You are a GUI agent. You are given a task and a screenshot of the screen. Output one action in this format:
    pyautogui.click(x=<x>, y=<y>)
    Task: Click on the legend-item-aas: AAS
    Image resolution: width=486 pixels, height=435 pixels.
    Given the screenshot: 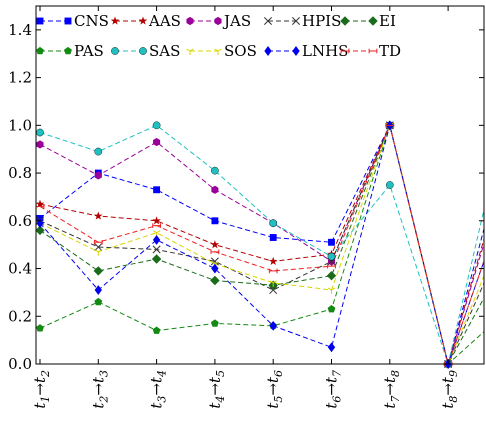 What is the action you would take?
    pyautogui.click(x=145, y=21)
    